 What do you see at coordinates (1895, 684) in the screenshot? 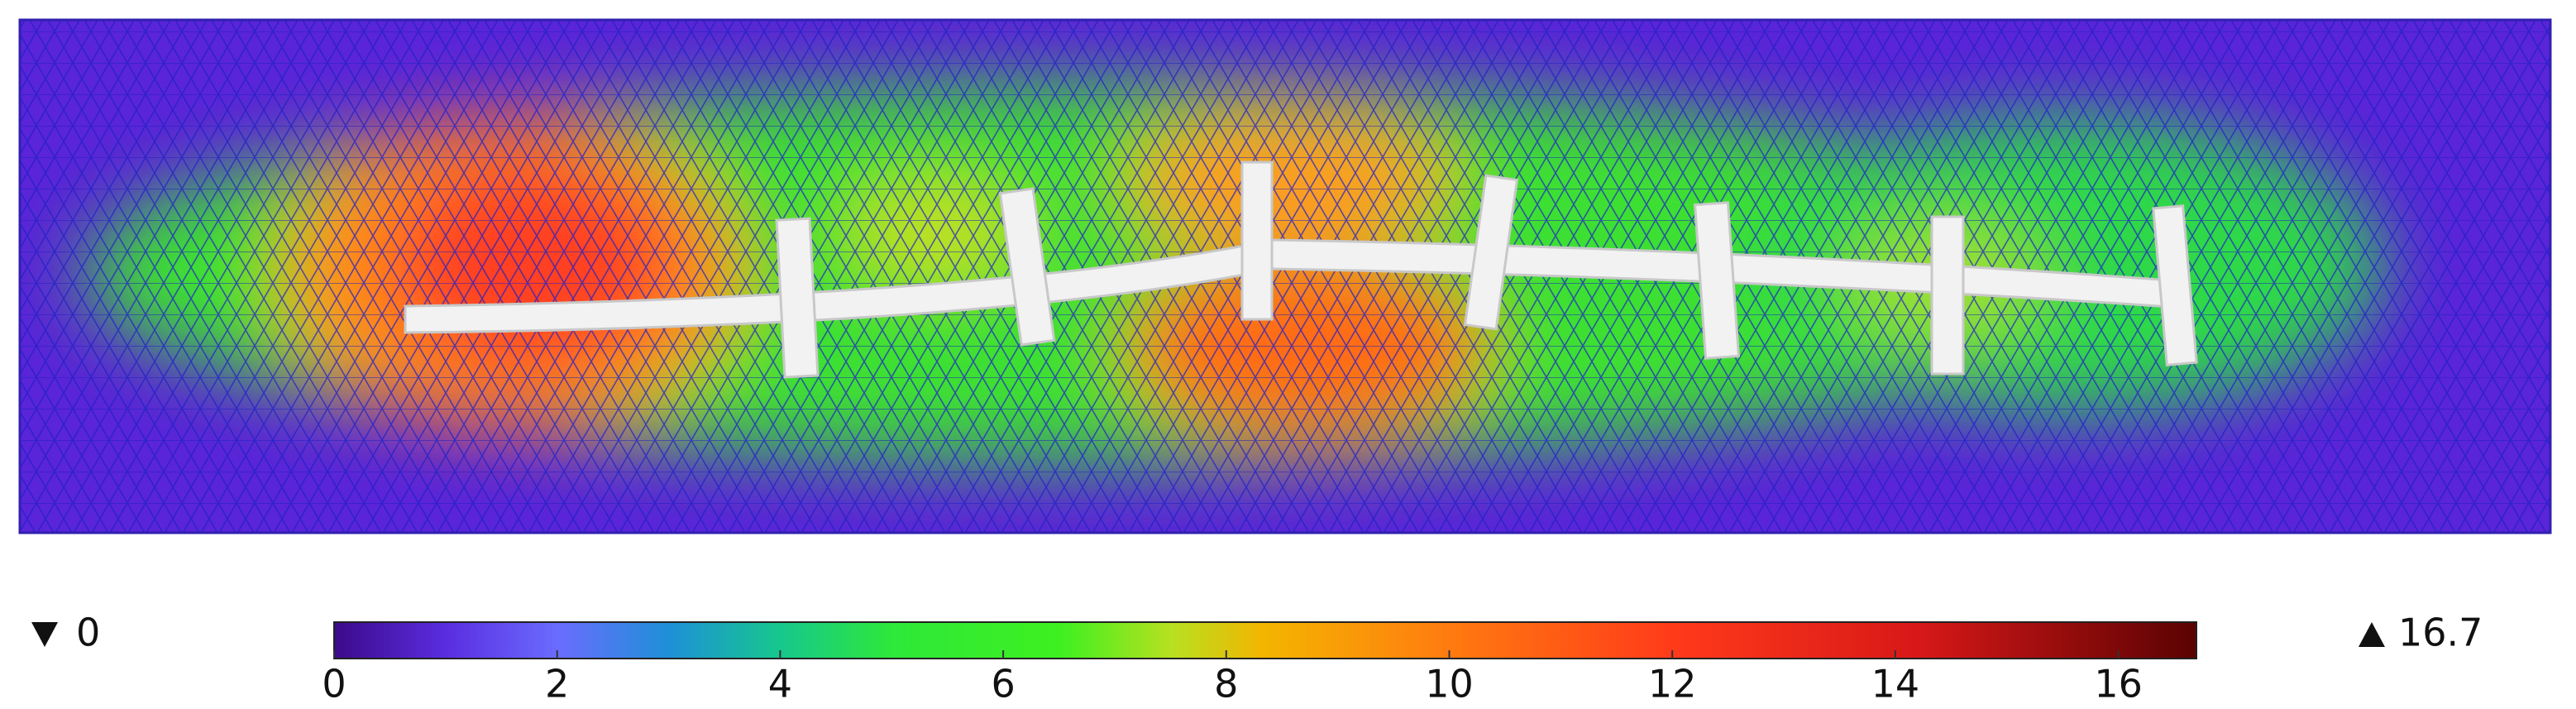
I see `colorbar-tick-label: 14` at bounding box center [1895, 684].